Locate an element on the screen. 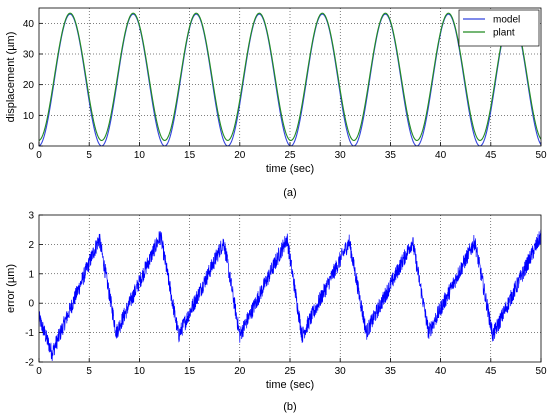 The width and height of the screenshot is (550, 420). chart-a-y-tick-label: 30 is located at coordinates (29, 55).